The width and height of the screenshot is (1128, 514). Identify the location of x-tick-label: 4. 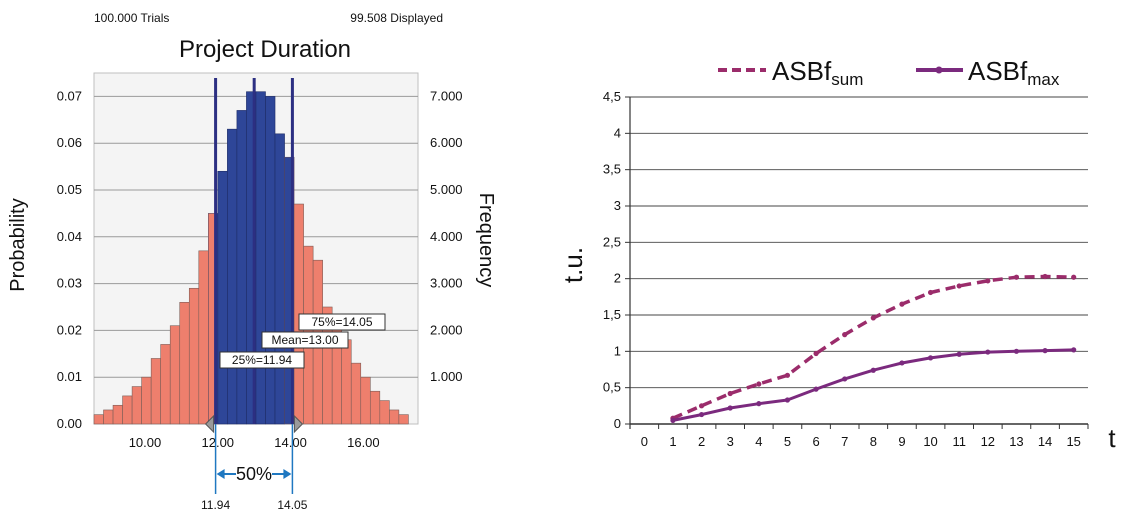
(758, 441).